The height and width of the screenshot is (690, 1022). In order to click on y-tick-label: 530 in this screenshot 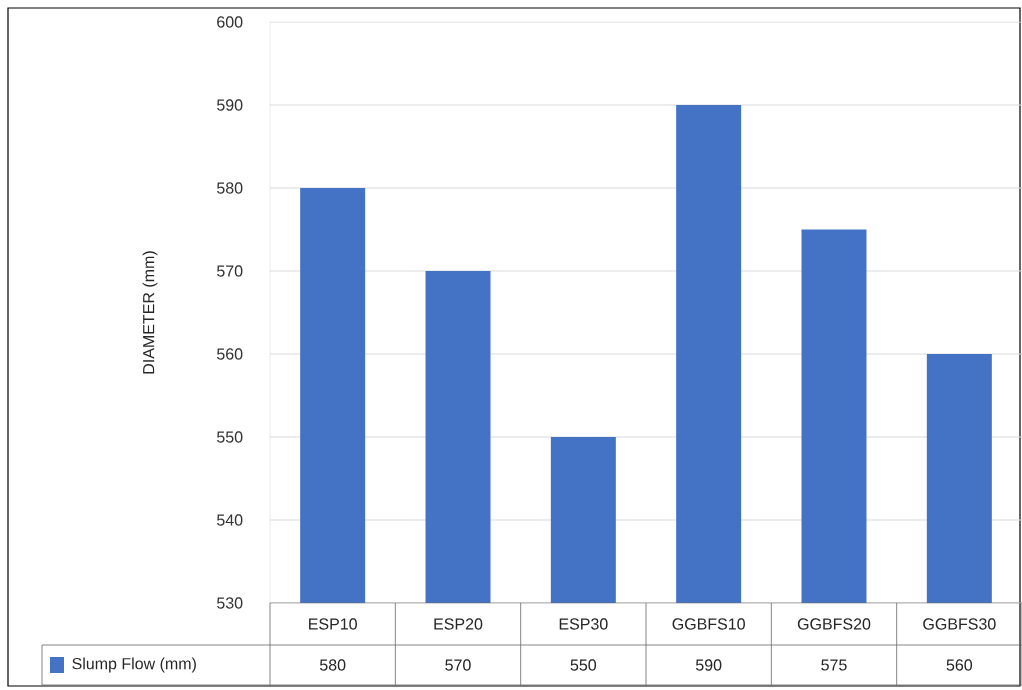, I will do `click(230, 603)`.